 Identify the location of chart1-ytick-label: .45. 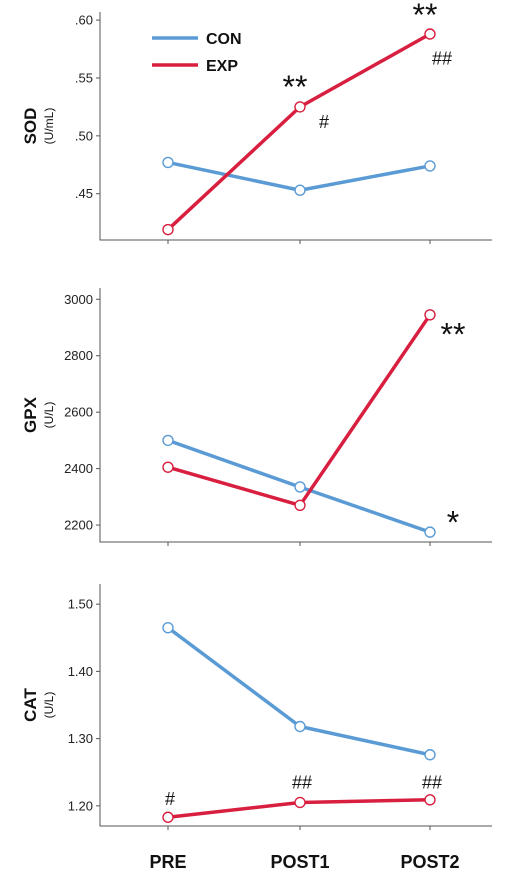
(84, 193).